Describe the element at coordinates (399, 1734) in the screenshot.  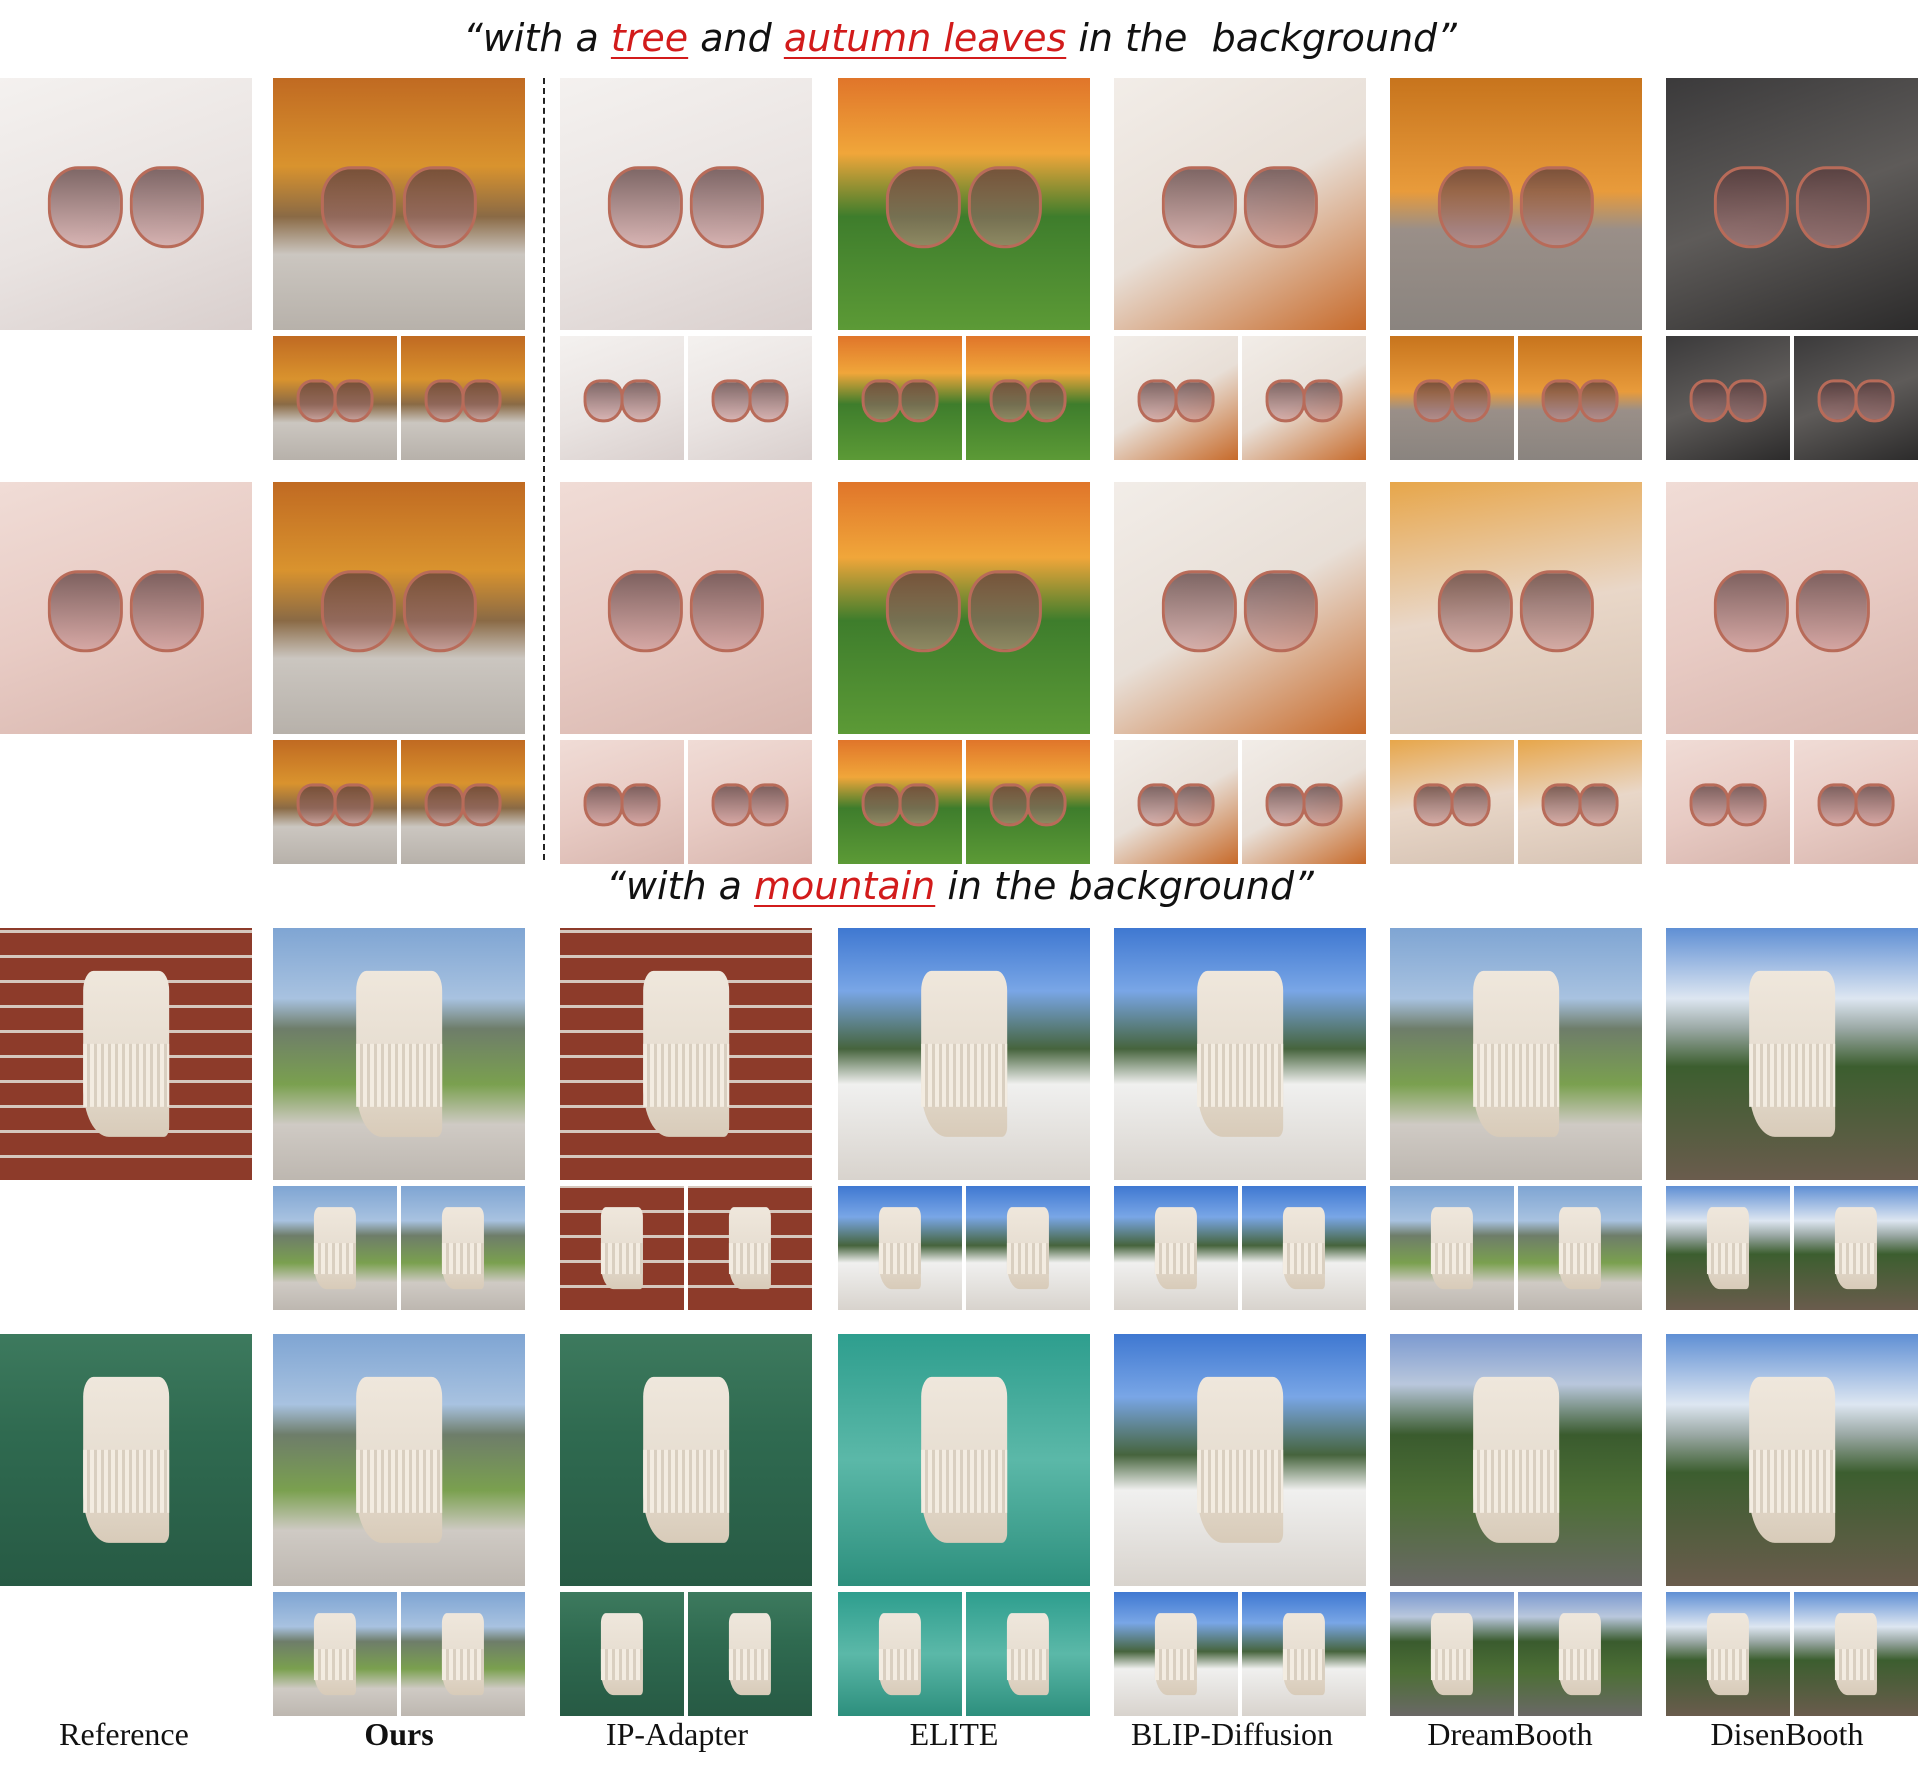
I see `column-label-ours: Ours` at that location.